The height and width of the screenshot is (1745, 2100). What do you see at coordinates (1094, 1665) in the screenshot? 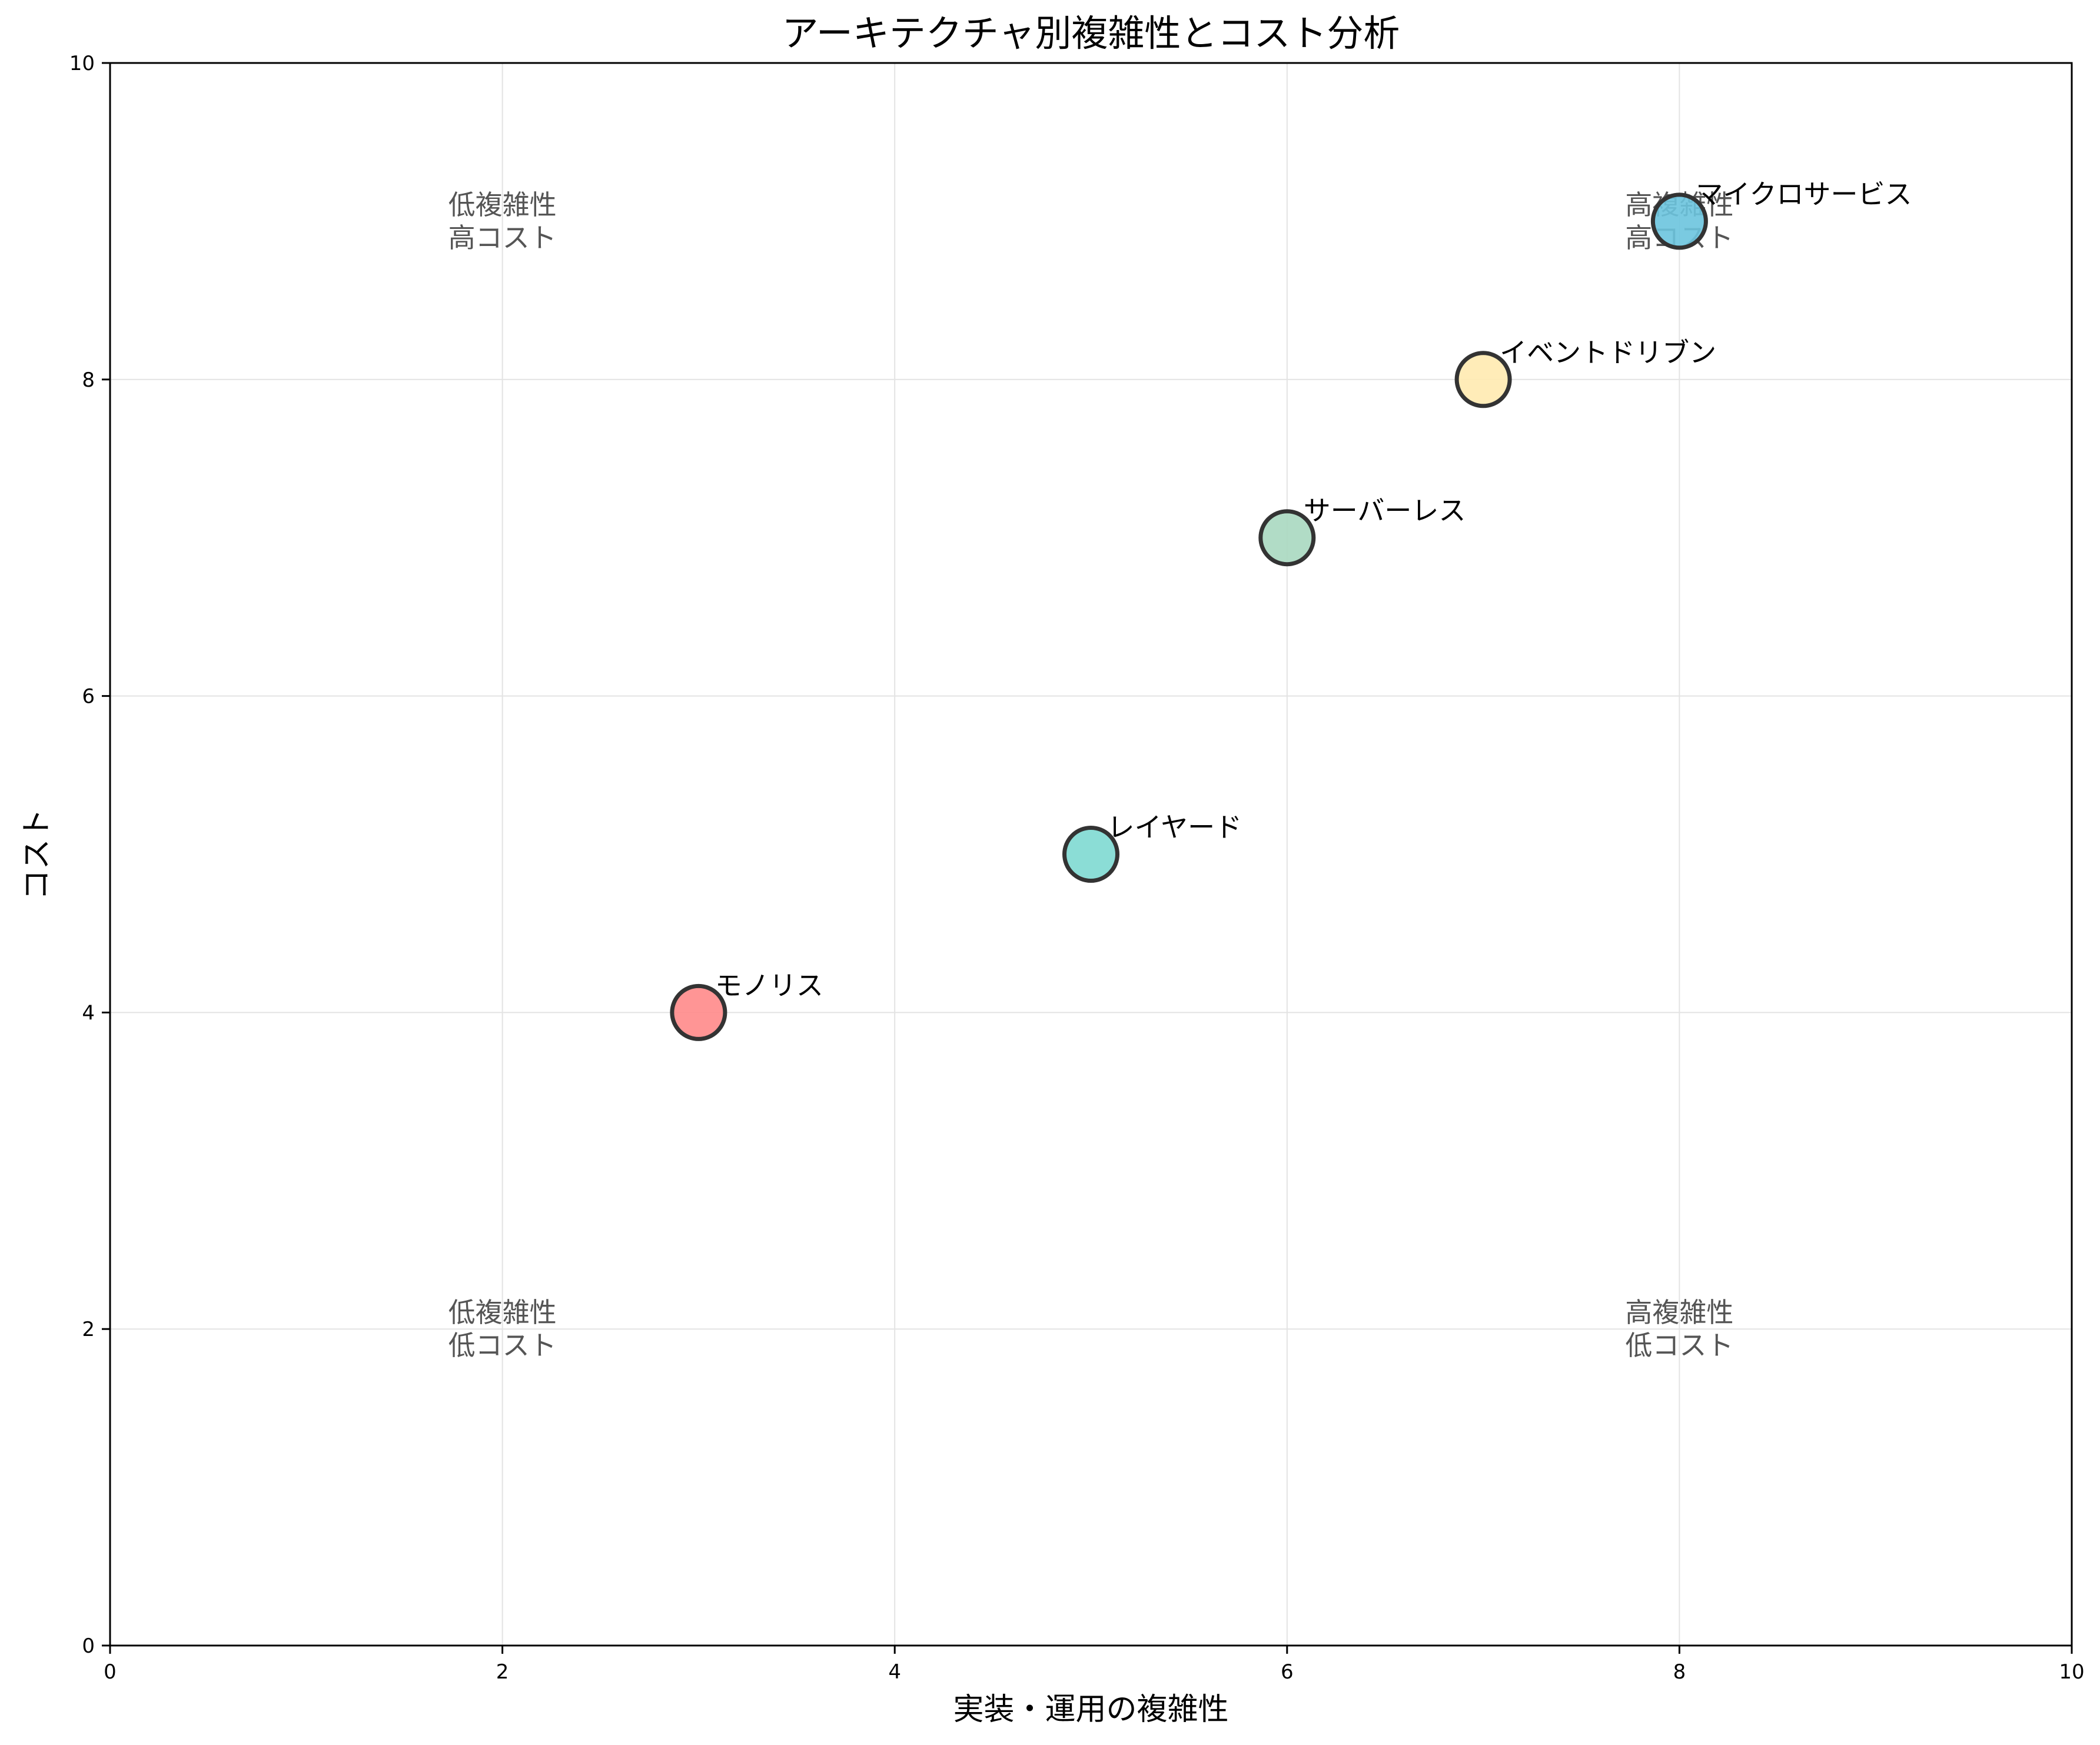
I see `x-axis-ticks: 0 2 4 6 8 10` at bounding box center [1094, 1665].